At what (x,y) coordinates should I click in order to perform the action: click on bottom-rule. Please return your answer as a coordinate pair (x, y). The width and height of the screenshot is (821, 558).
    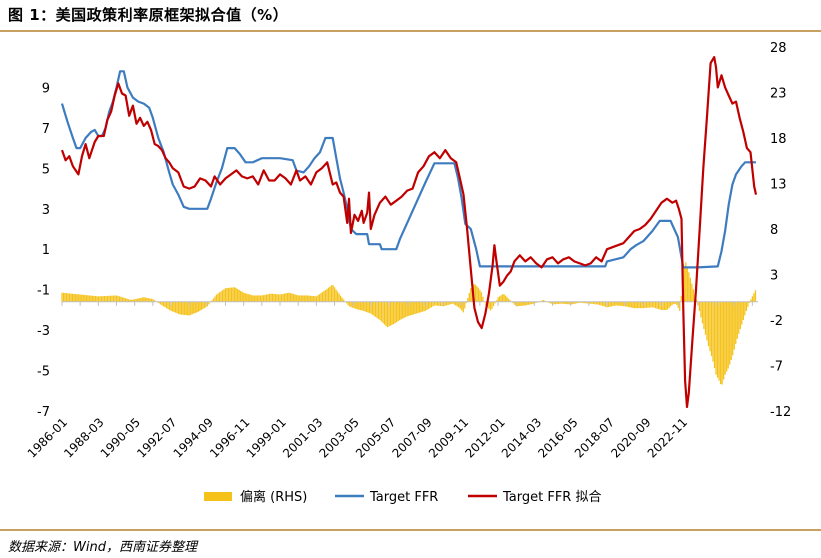
    Looking at the image, I should click on (410, 530).